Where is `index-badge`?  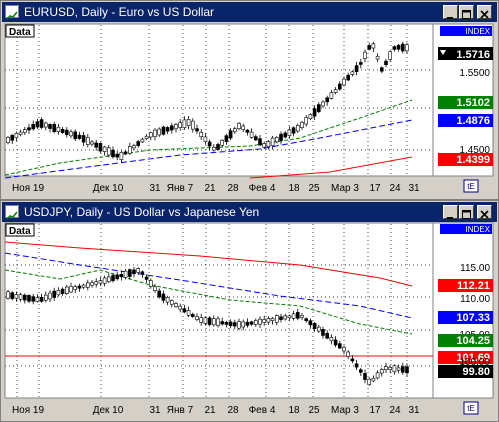
index-badge is located at coordinates (466, 31).